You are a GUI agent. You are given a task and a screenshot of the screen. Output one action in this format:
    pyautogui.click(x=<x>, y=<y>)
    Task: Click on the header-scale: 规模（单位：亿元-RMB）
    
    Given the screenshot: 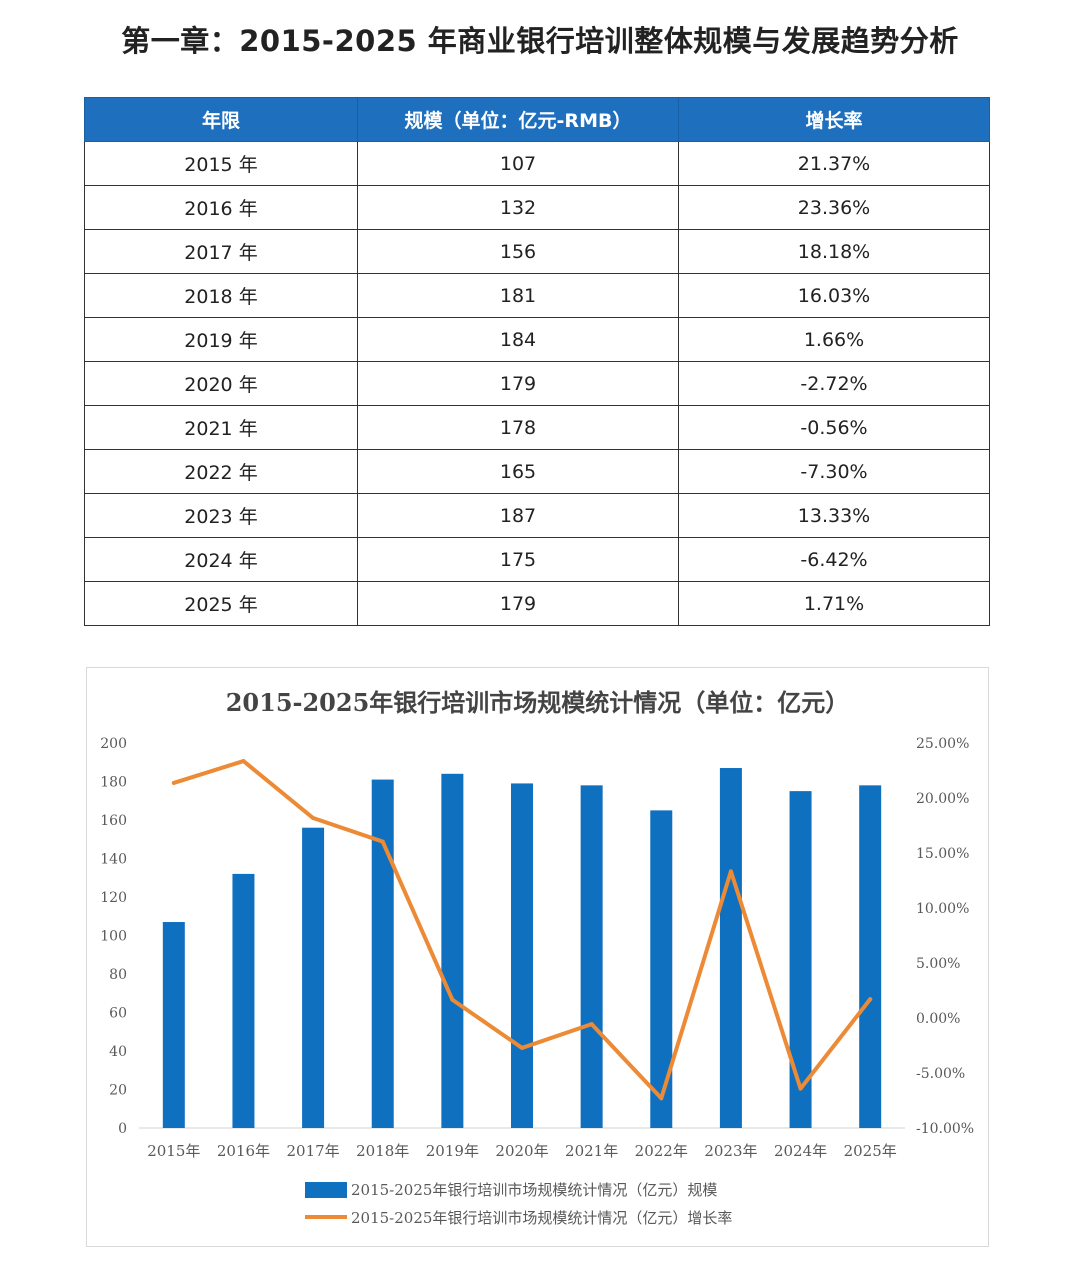 What is the action you would take?
    pyautogui.click(x=518, y=119)
    